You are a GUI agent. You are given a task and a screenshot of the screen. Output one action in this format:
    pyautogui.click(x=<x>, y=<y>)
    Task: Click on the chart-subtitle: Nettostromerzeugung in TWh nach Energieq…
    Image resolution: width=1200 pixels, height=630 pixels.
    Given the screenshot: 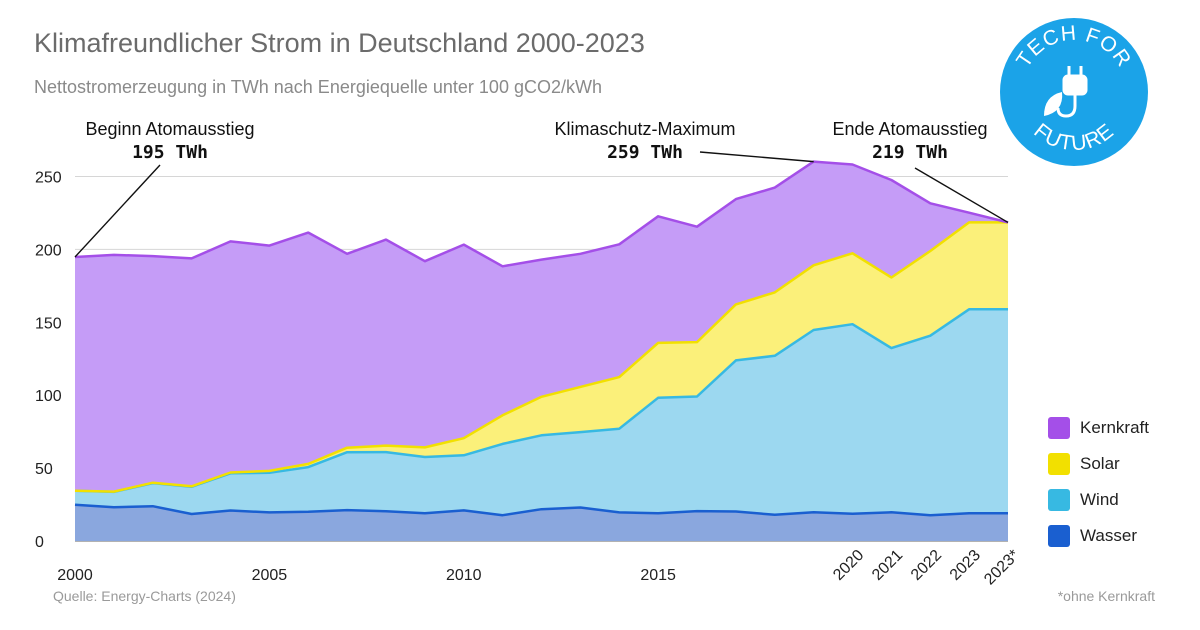 What is the action you would take?
    pyautogui.click(x=318, y=87)
    